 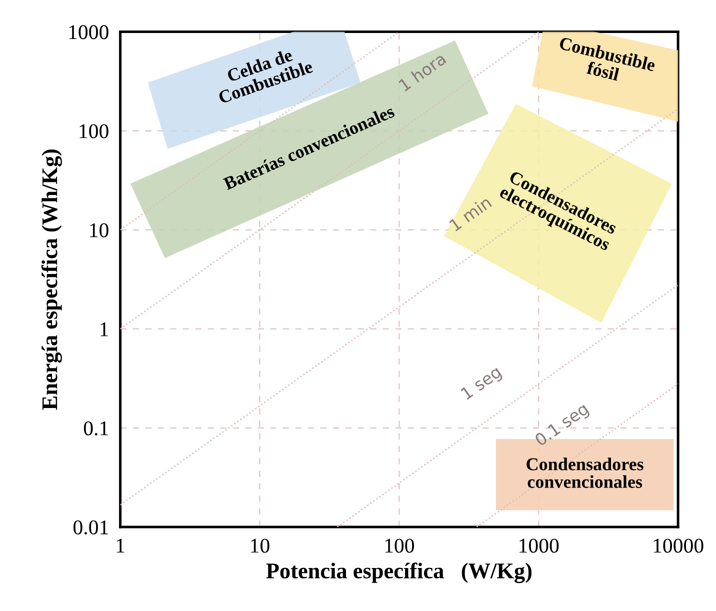 I want to click on x-tick-label: 100, so click(x=399, y=545).